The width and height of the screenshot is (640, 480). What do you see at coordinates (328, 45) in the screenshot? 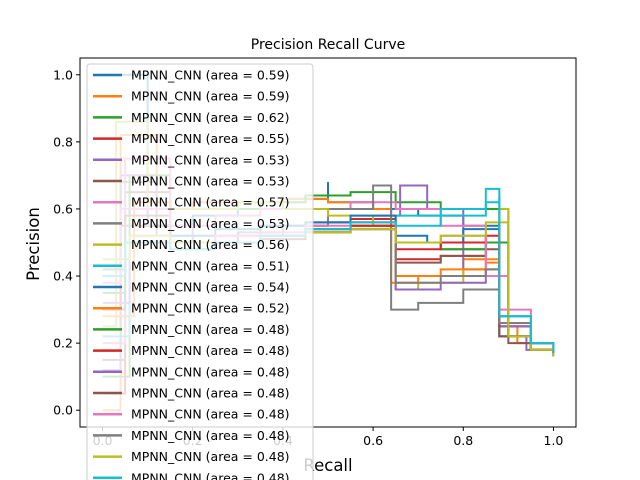
I see `chart-title: Precision Recall Curve` at bounding box center [328, 45].